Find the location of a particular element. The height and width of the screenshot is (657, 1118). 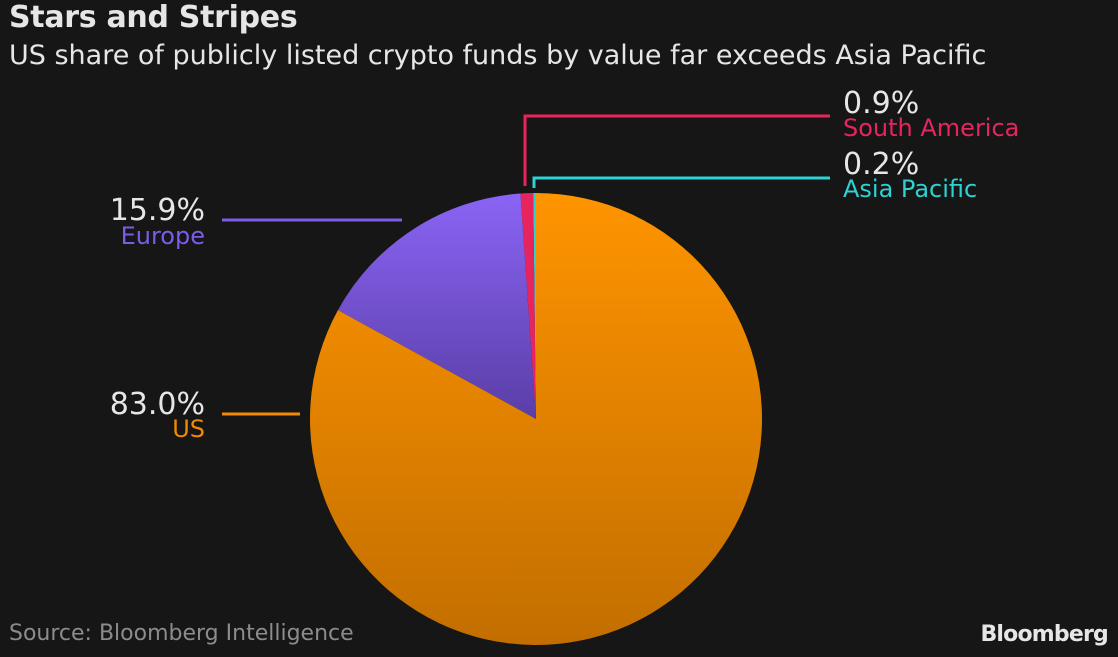

data-label-us: 83.0% is located at coordinates (157, 404).